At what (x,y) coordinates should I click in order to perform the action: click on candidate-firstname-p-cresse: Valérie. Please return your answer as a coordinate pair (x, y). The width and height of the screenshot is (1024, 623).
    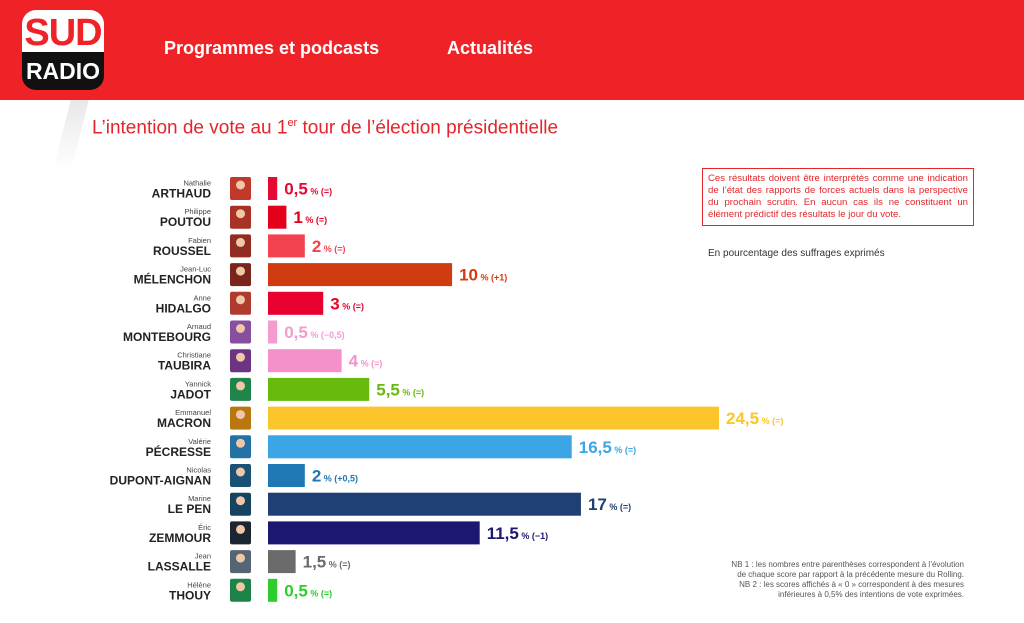
    Looking at the image, I should click on (199, 441).